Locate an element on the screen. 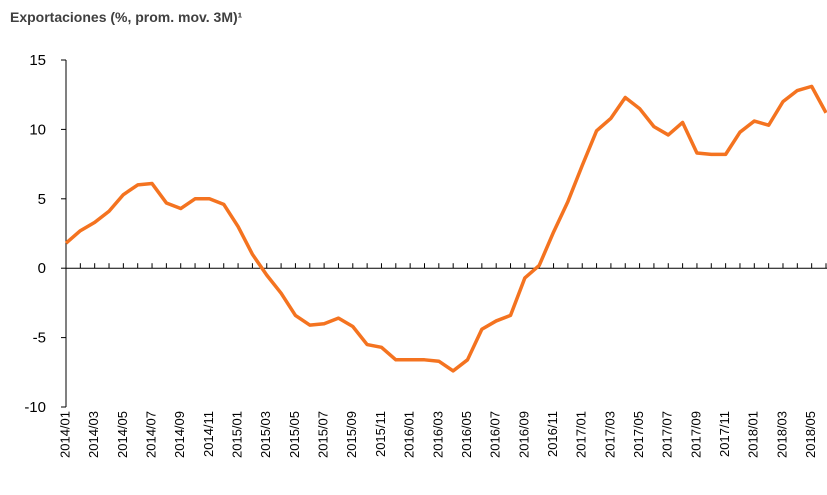 The image size is (827, 495). x-tick-label: 2016/01 is located at coordinates (409, 434).